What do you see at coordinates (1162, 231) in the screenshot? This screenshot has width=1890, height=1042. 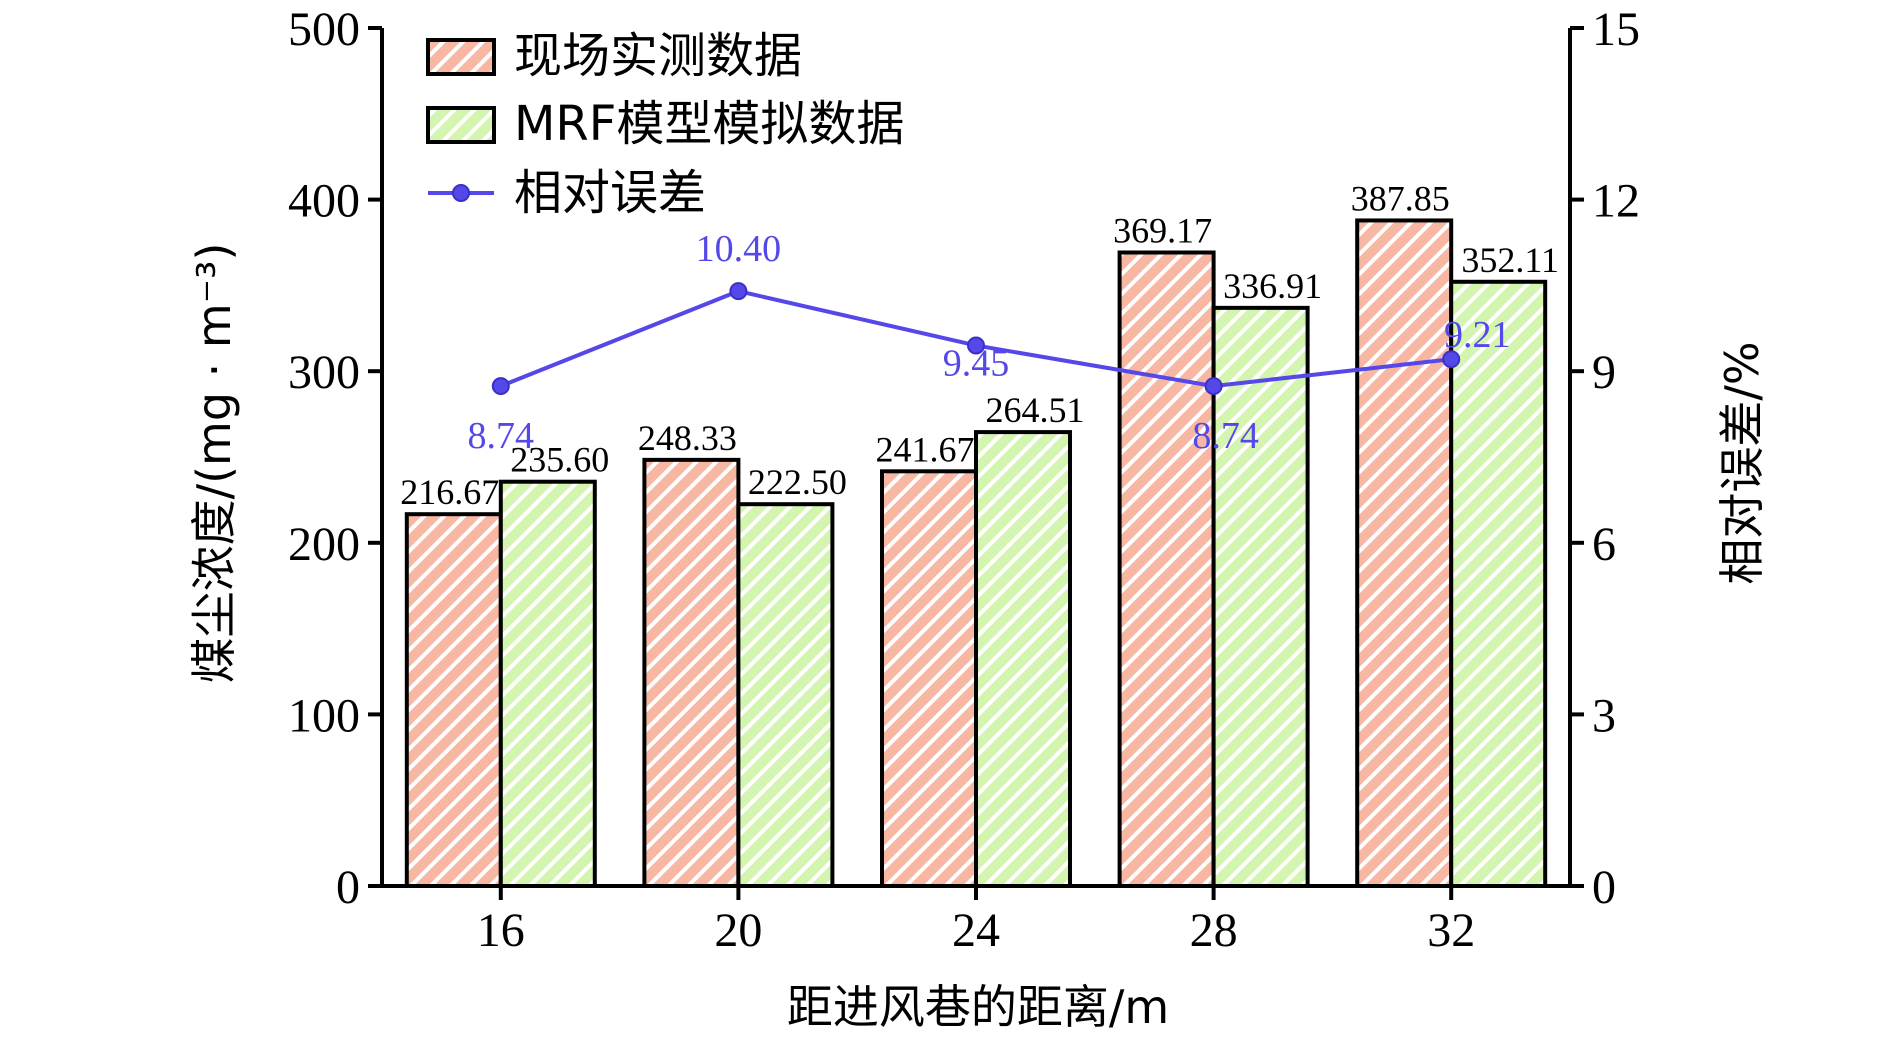 I see `bar-value-label: 369.17` at bounding box center [1162, 231].